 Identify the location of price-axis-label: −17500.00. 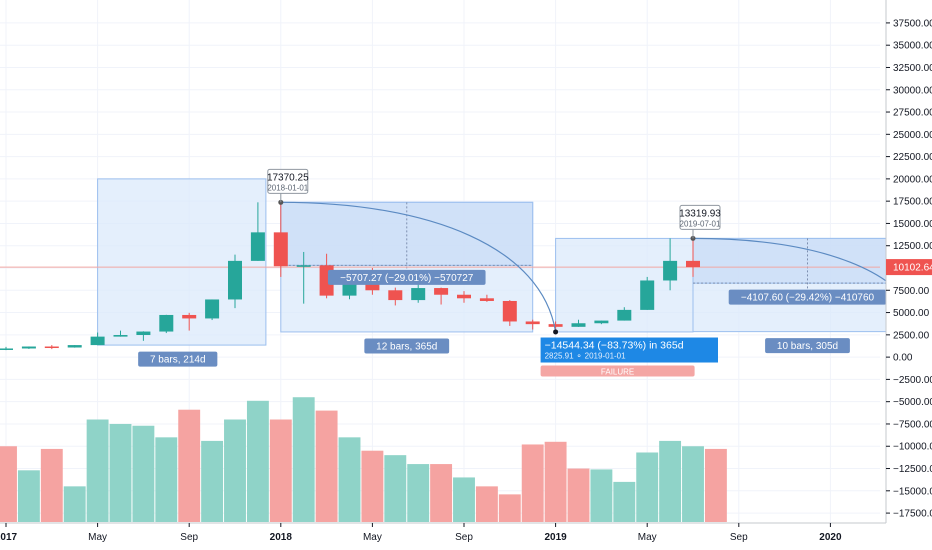
(912, 514).